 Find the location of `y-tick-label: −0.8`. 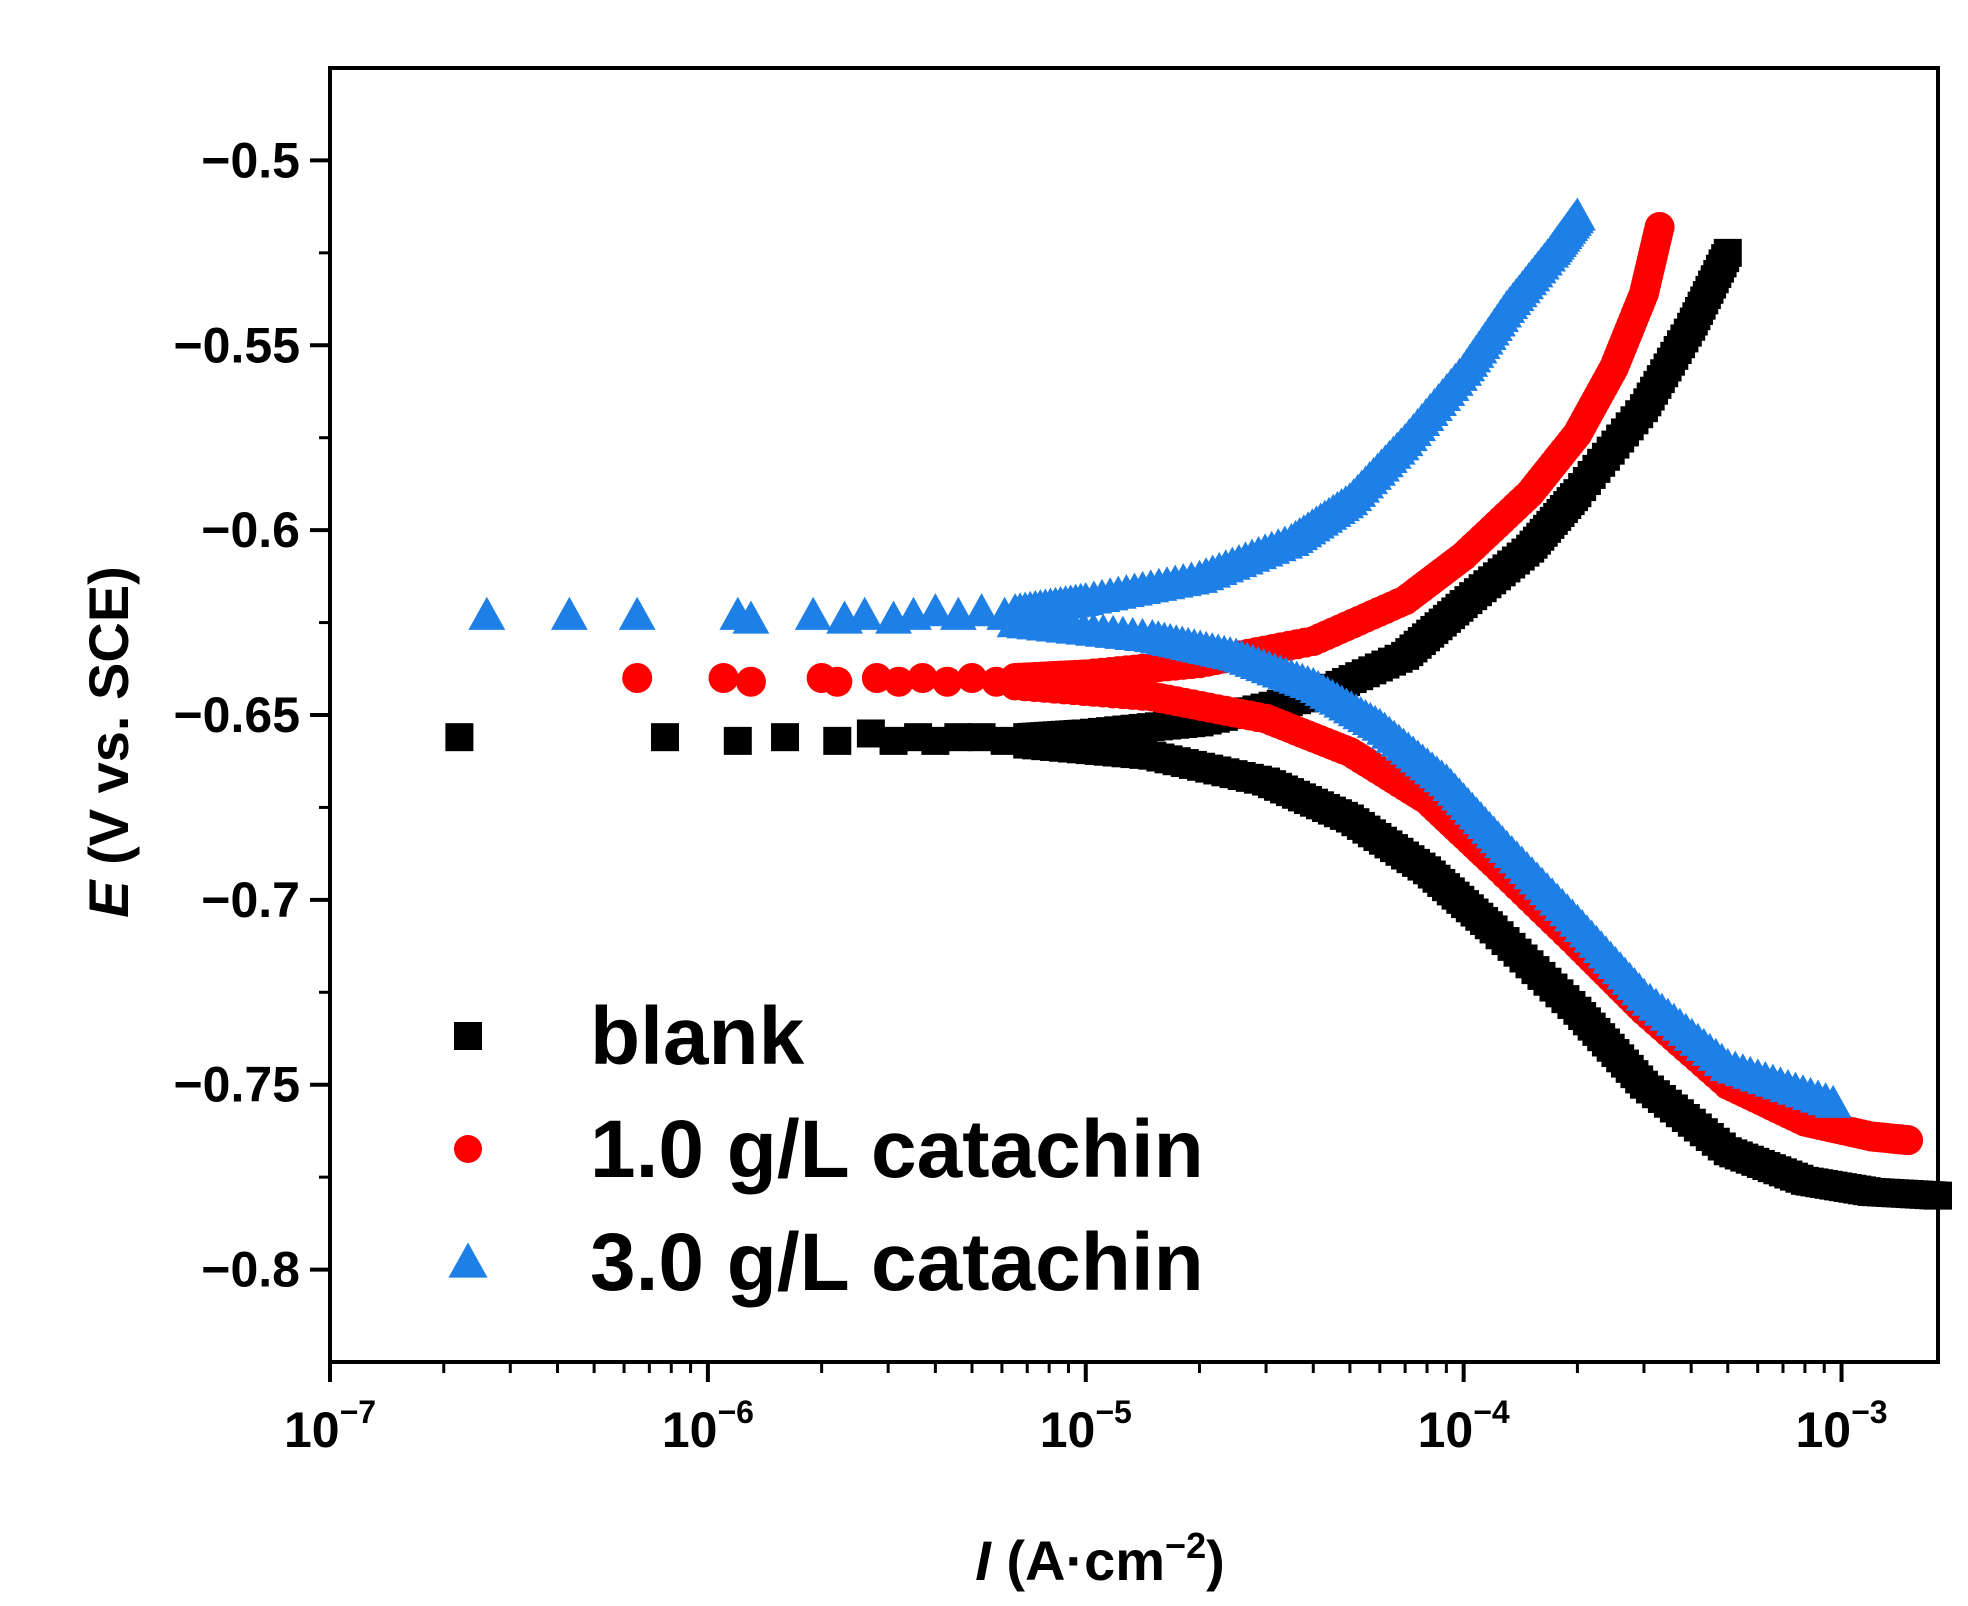

y-tick-label: −0.8 is located at coordinates (250, 1270).